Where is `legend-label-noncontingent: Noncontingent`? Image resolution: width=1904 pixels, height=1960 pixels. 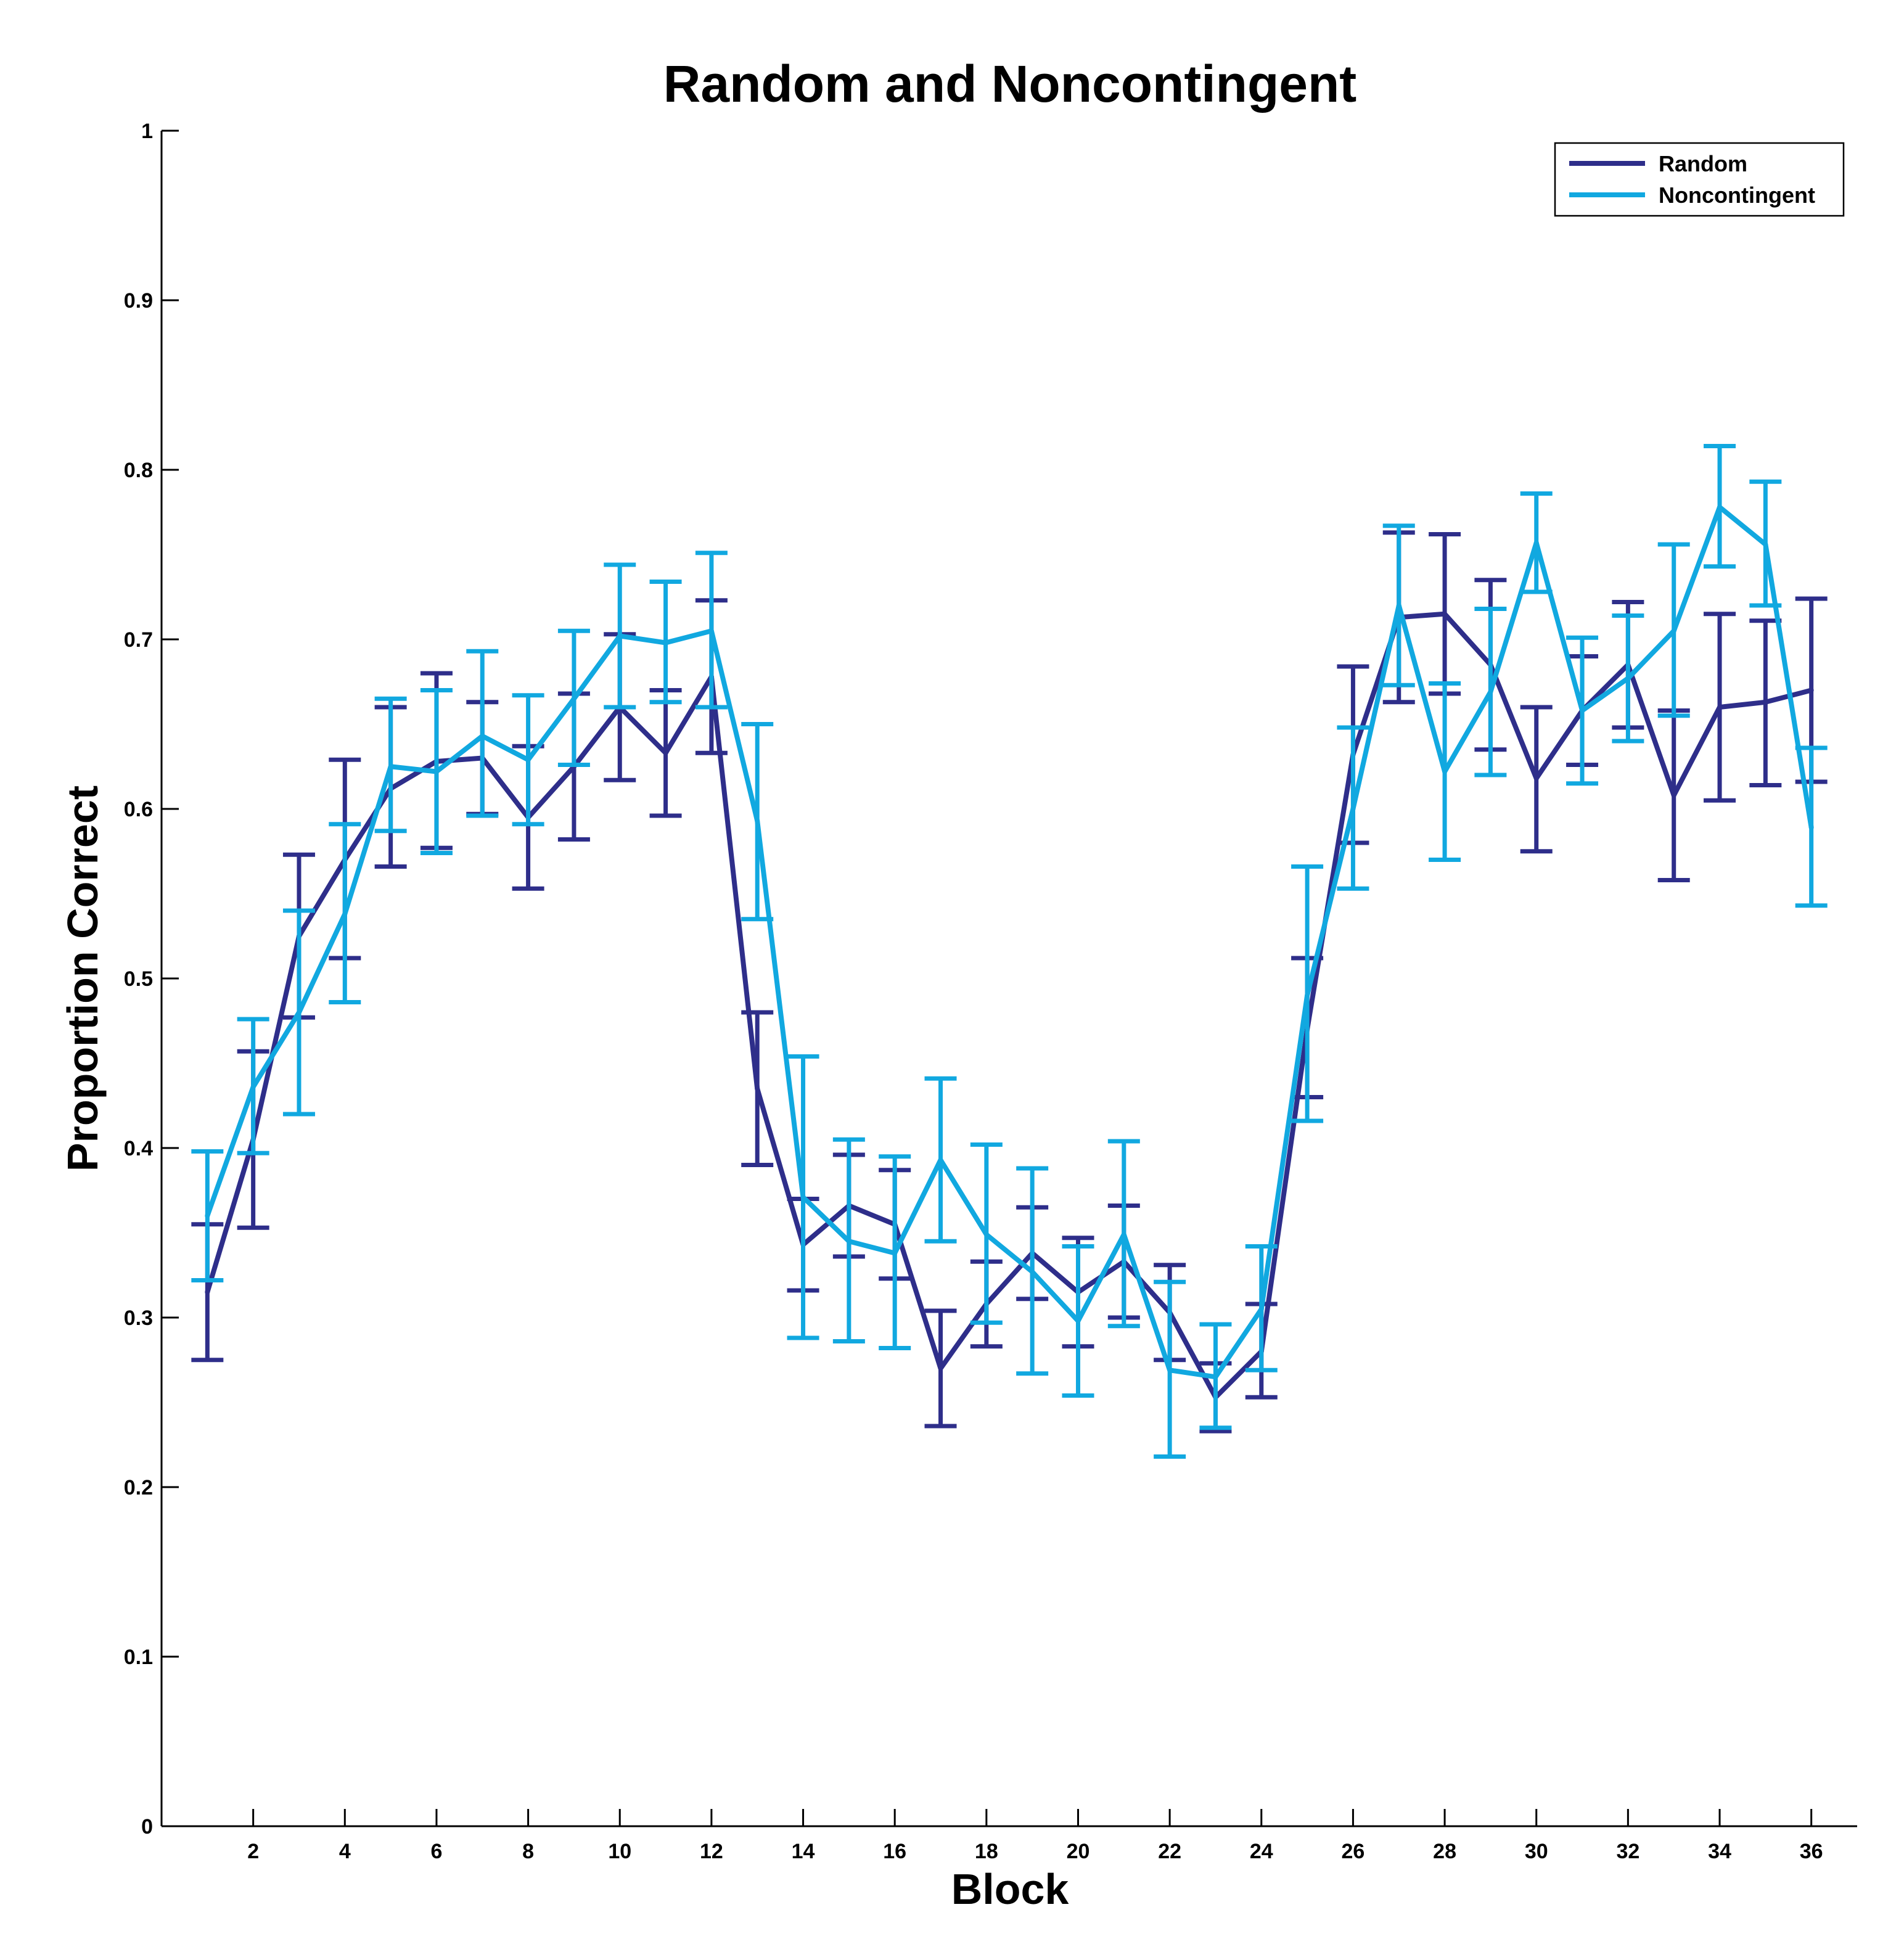
legend-label-noncontingent: Noncontingent is located at coordinates (1737, 195).